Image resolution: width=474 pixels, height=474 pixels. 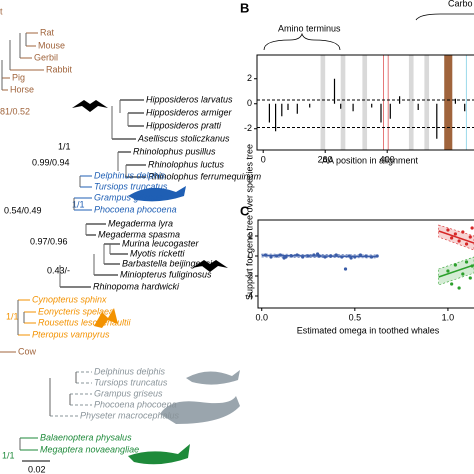 I want to click on tree-label: Eonycteris spelaea, so click(x=76, y=311).